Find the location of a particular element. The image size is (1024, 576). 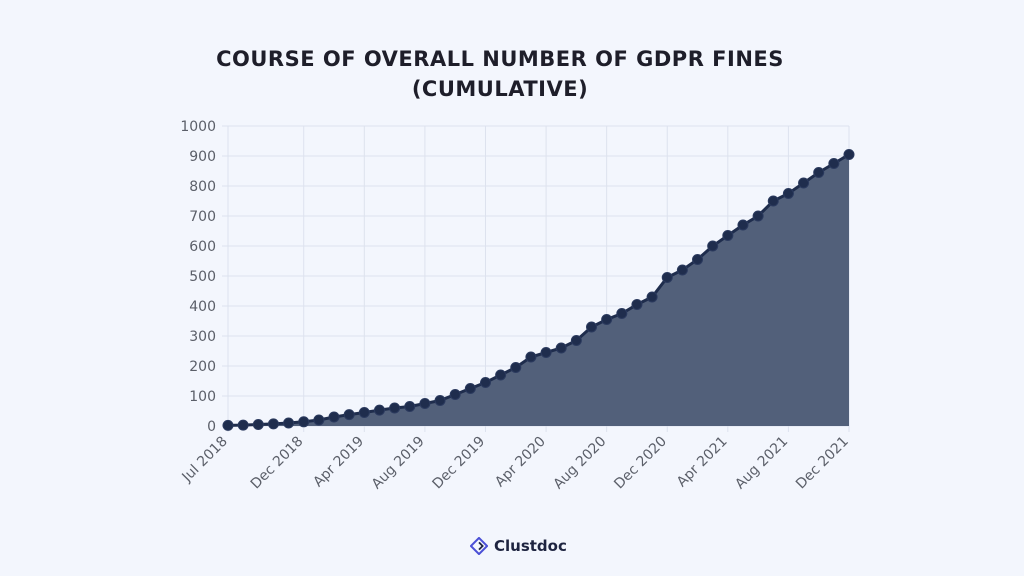

title-line-1: COURSE OF OVERALL NUMBER OF GDPR FINES is located at coordinates (500, 59).